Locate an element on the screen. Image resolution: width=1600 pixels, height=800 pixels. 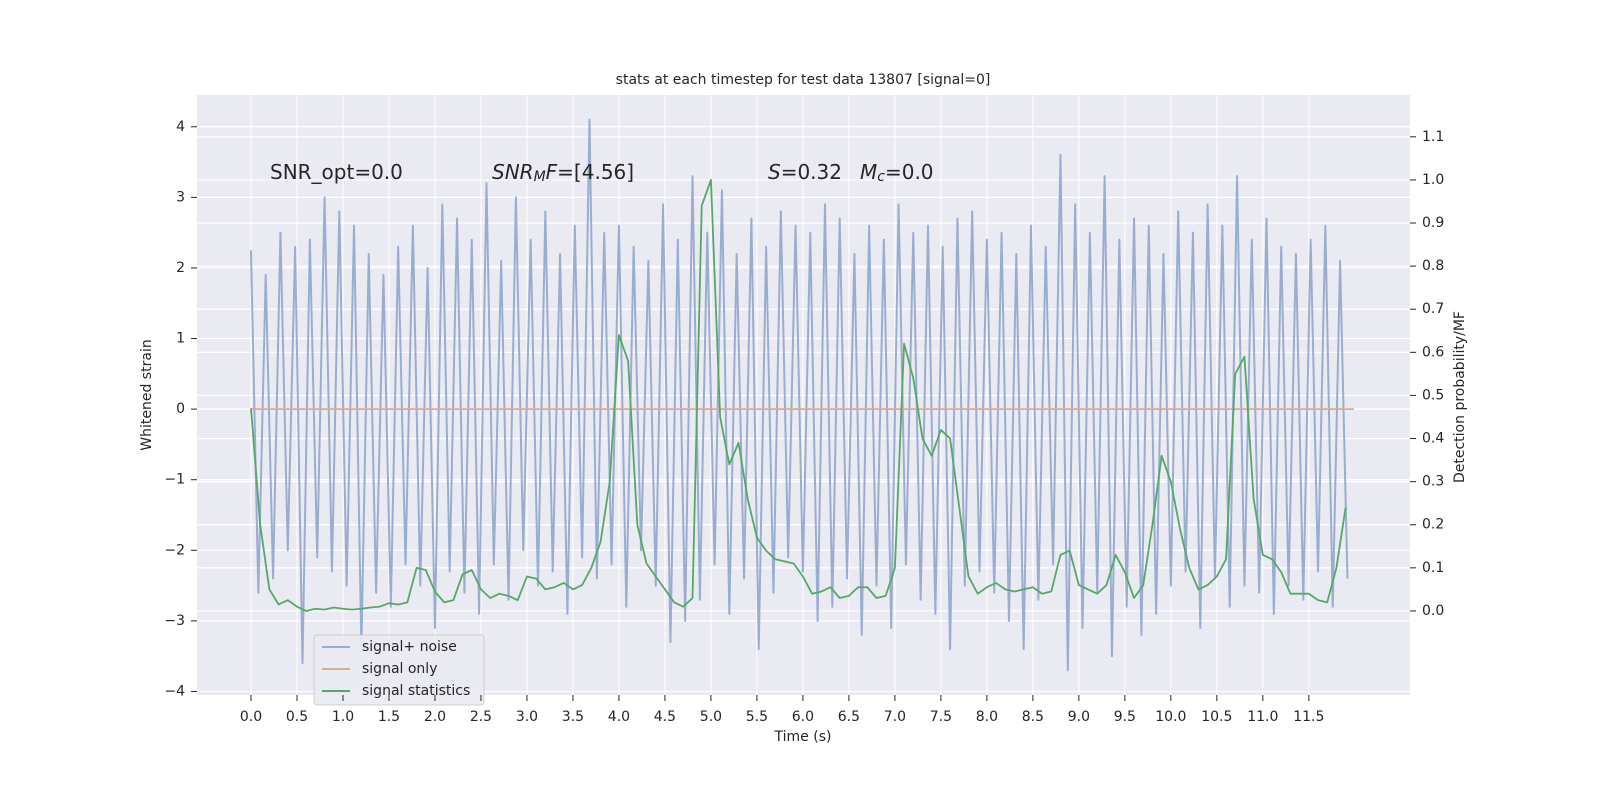
annotation: SNRMF=[4.56] is located at coordinates (563, 173).